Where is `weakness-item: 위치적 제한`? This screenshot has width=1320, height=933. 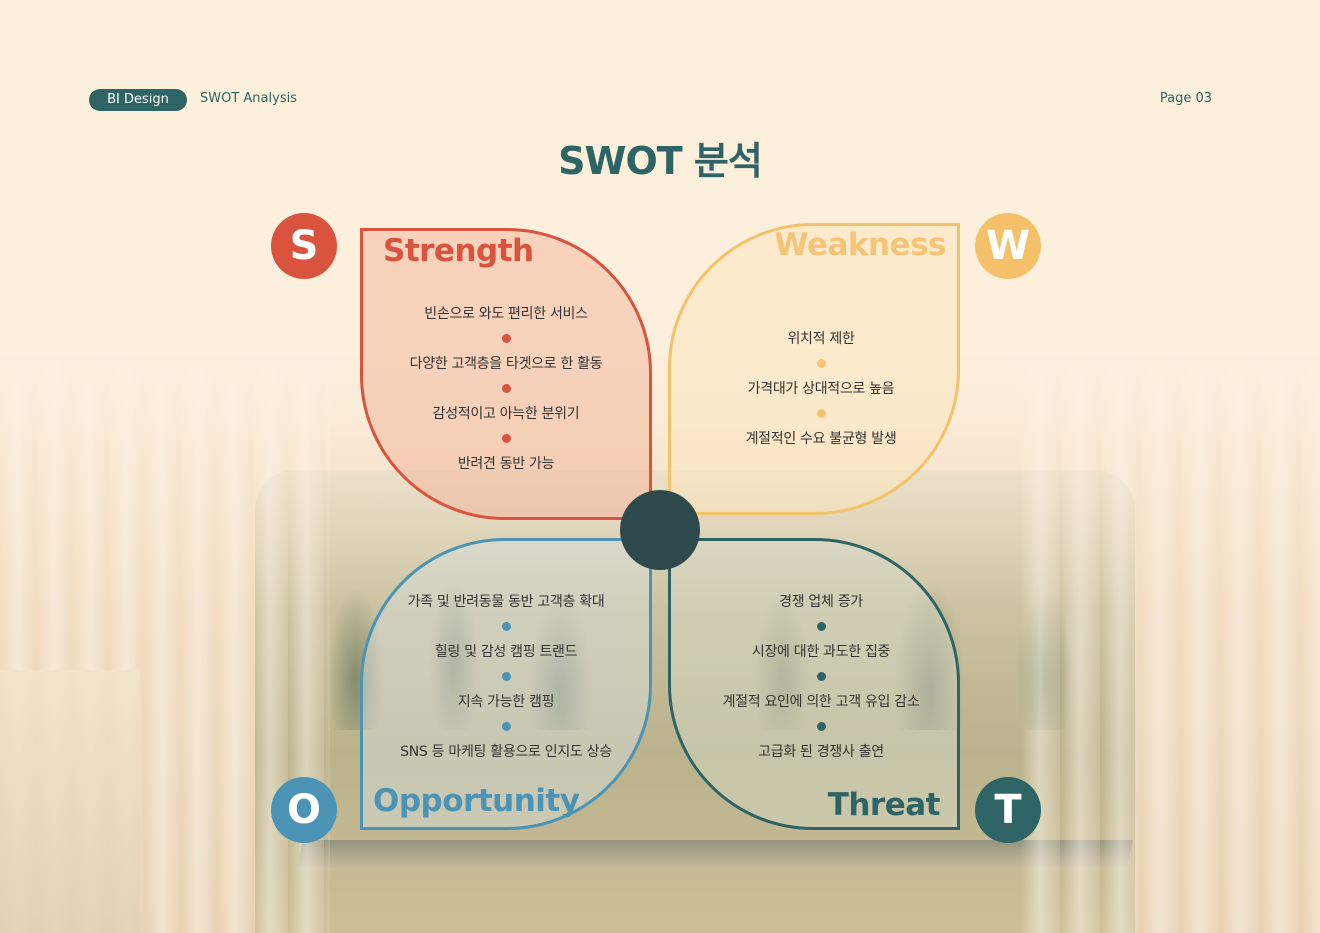 weakness-item: 위치적 제한 is located at coordinates (821, 339).